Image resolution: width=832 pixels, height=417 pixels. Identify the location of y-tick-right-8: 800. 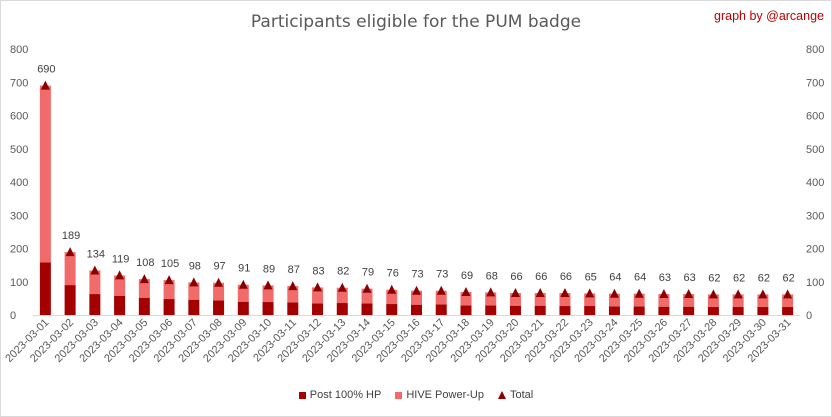
(815, 50).